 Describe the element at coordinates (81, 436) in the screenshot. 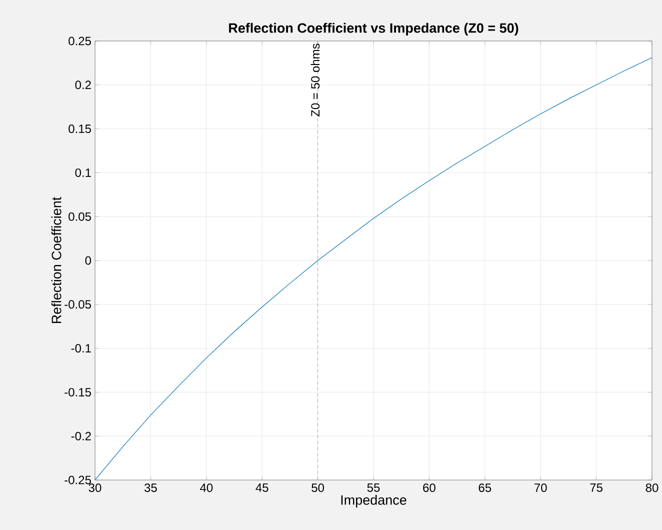

I see `y-tick-label: -0.2` at that location.